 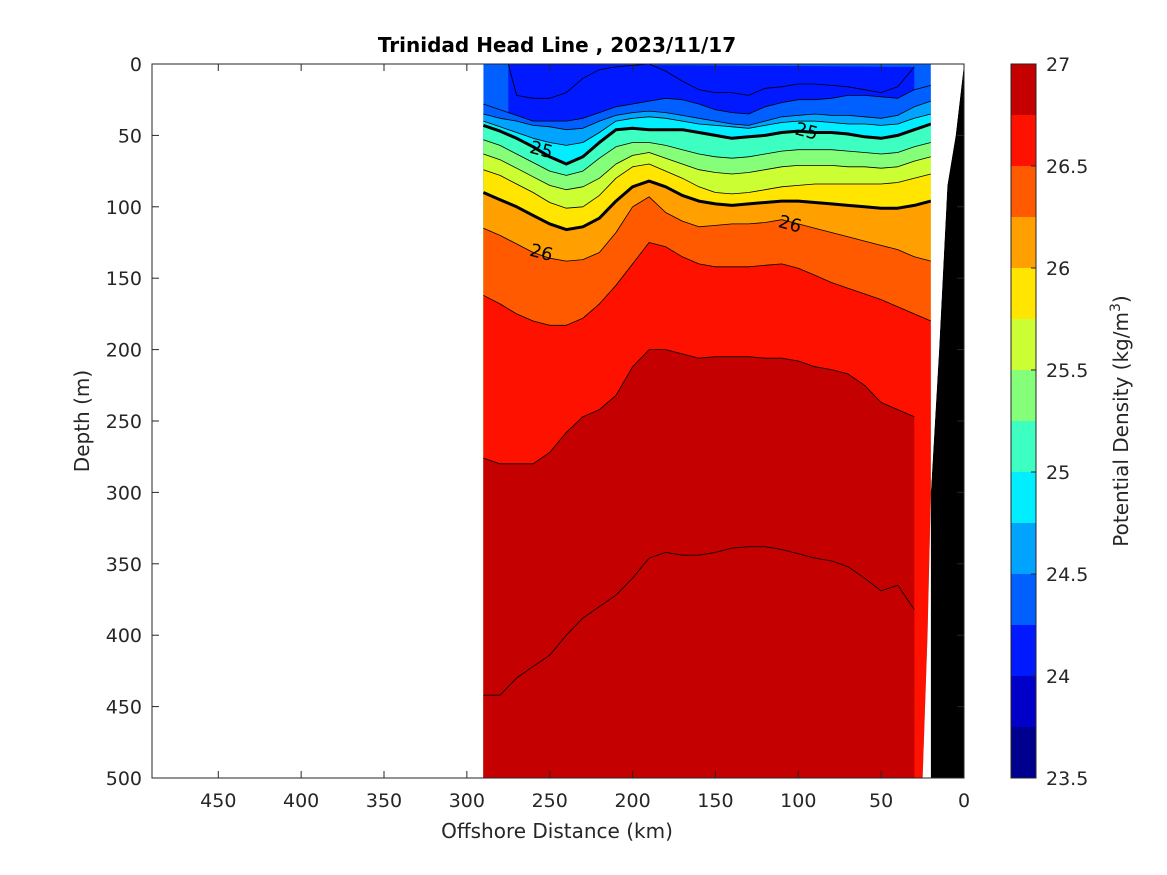 I want to click on contour-label-3: 26, so click(x=790, y=224).